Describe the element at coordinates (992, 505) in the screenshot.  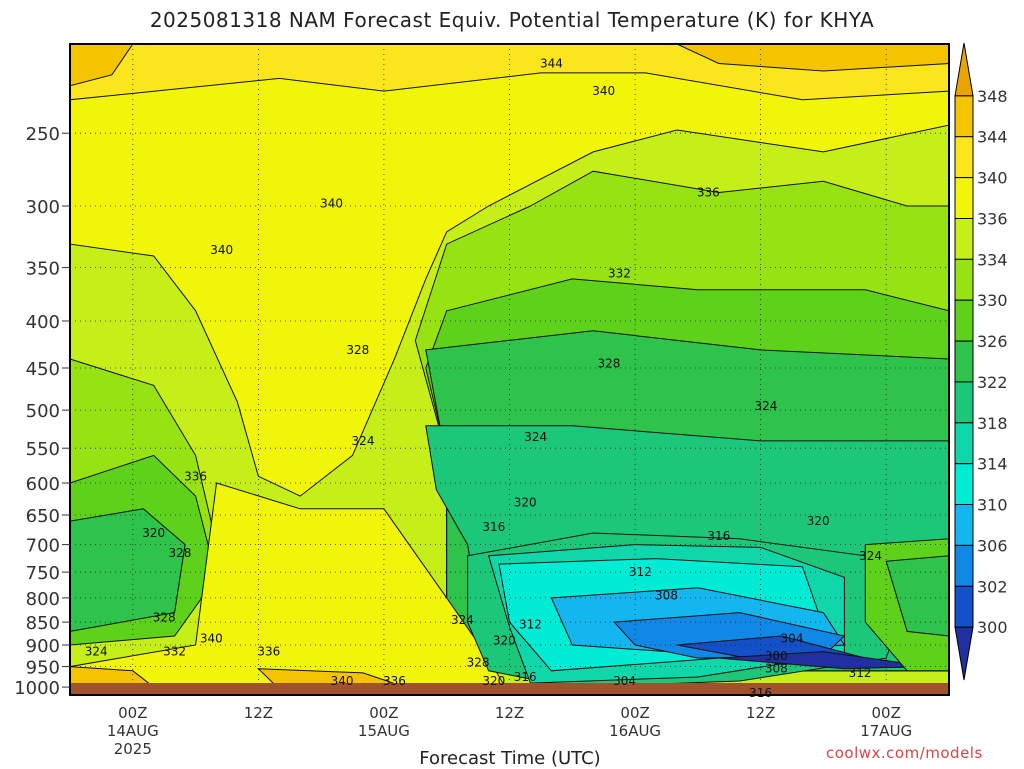
I see `colorbar-label: 310` at that location.